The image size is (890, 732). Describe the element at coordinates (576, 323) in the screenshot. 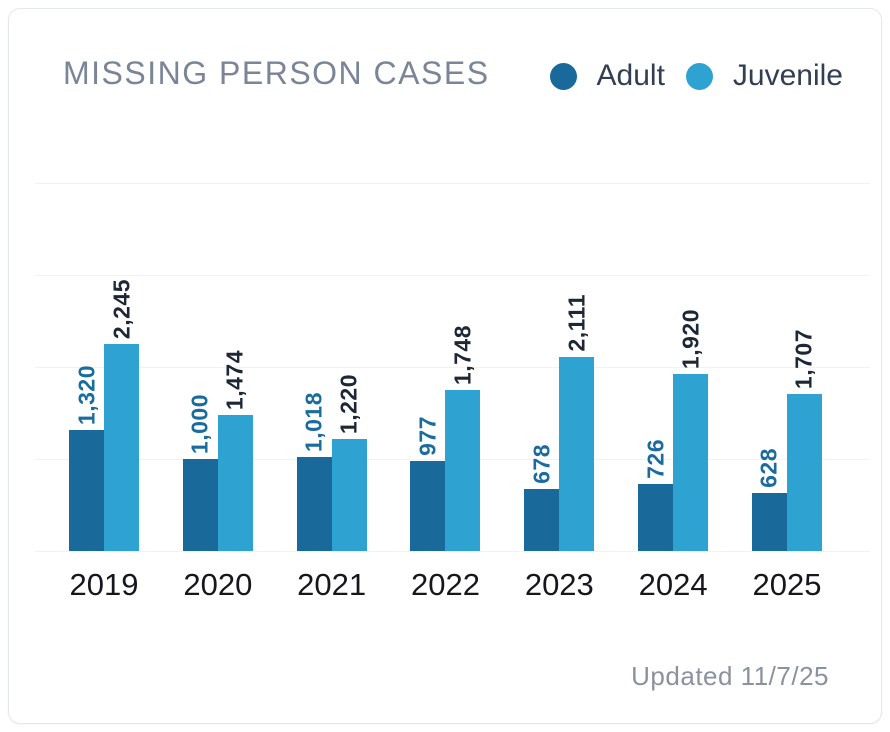

I see `juvenile-value-label: 2,111` at that location.